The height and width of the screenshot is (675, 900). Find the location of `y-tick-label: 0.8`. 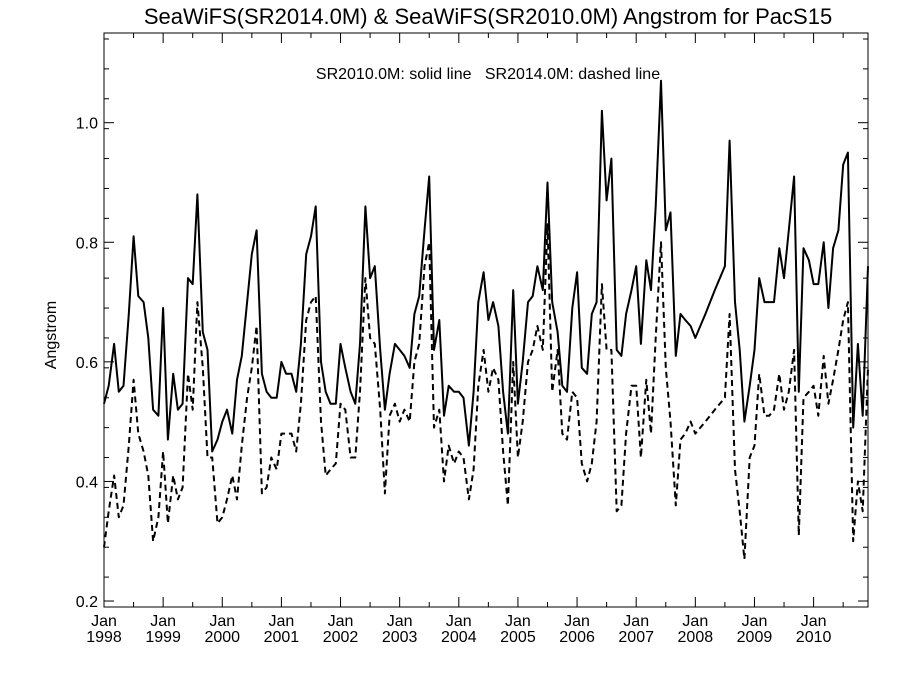

y-tick-label: 0.8 is located at coordinates (87, 243).